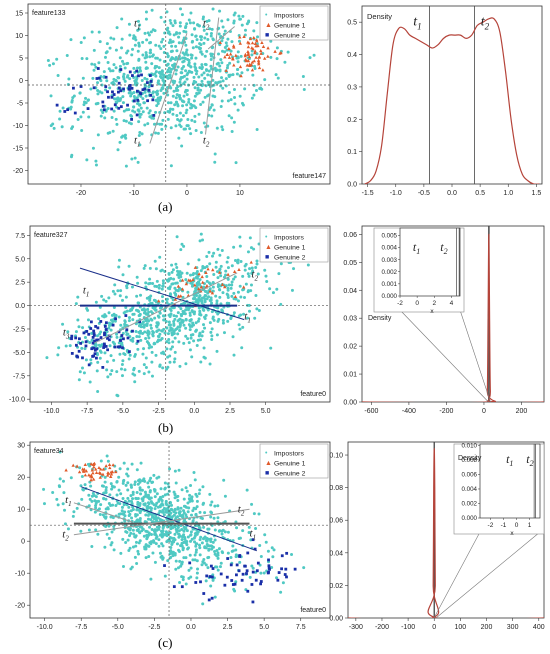 This screenshot has height=654, width=550. Describe the element at coordinates (434, 303) in the screenshot. I see `inset-x-tick-label: 2` at that location.